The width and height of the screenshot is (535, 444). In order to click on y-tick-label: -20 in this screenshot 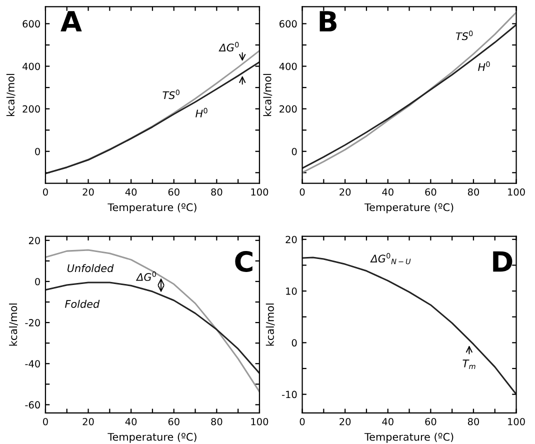, I will do `click(32, 322)`.